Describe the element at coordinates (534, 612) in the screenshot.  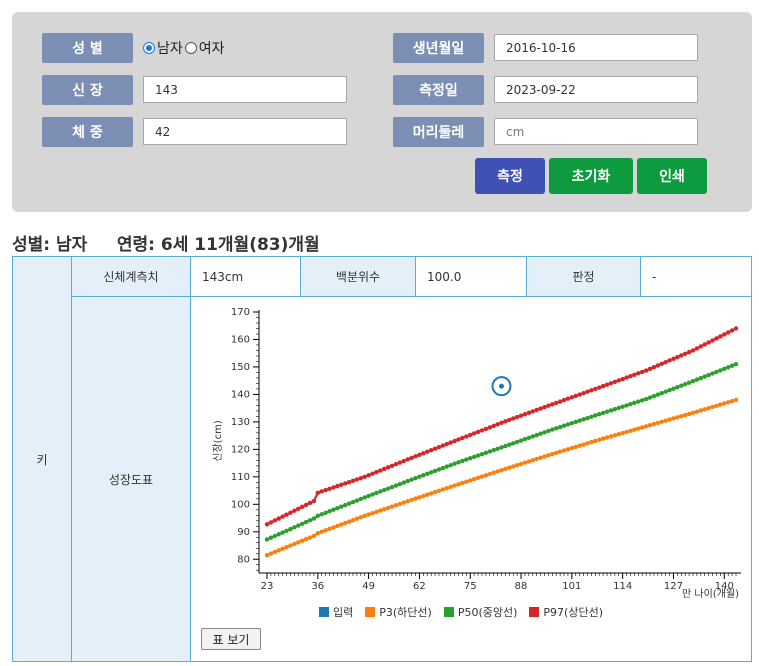
I see `legend-p97-swatch` at that location.